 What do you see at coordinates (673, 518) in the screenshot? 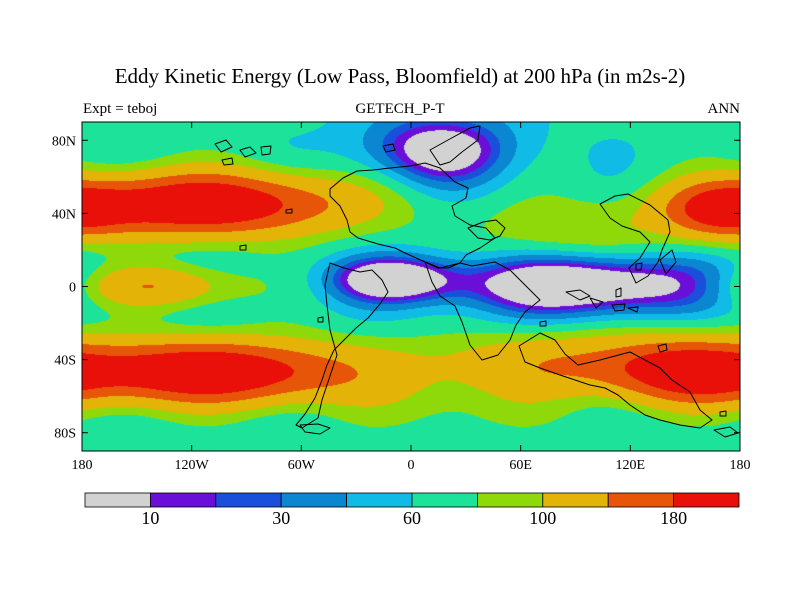
I see `colorbar-label: 180` at bounding box center [673, 518].